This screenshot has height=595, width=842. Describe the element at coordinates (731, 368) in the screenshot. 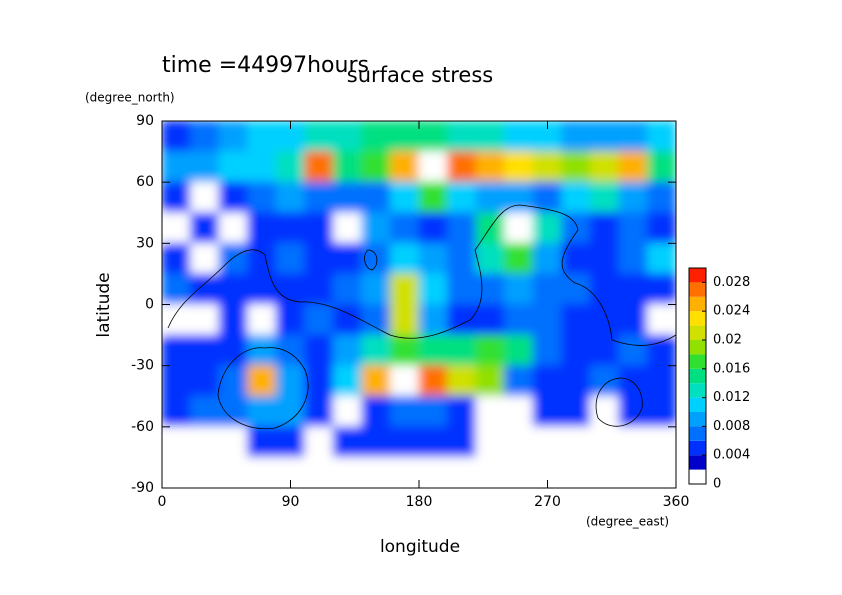

I see `colorbar-tick-label: 0.016` at that location.